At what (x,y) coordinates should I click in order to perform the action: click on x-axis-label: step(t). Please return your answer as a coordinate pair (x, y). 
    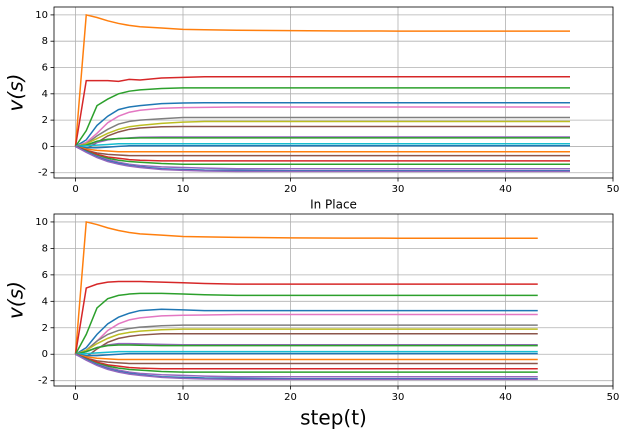
    Looking at the image, I should click on (333, 418).